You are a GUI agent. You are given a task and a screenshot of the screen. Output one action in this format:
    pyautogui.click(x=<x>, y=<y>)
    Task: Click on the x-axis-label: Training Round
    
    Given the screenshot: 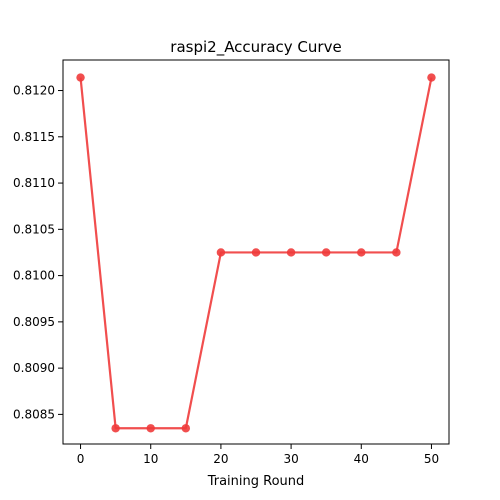 What is the action you would take?
    pyautogui.click(x=256, y=481)
    